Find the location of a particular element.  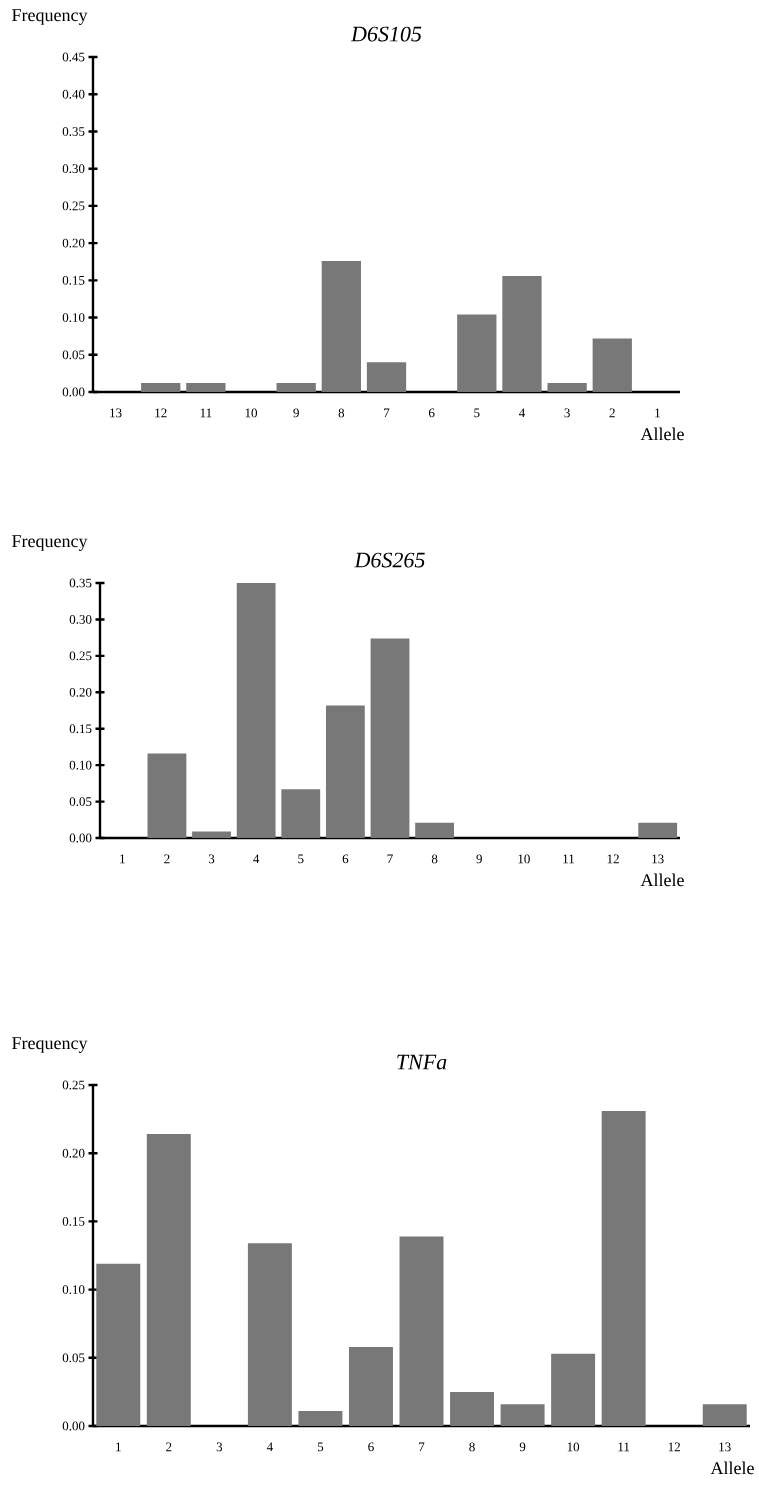

chart-title: D6S105 is located at coordinates (386, 34).